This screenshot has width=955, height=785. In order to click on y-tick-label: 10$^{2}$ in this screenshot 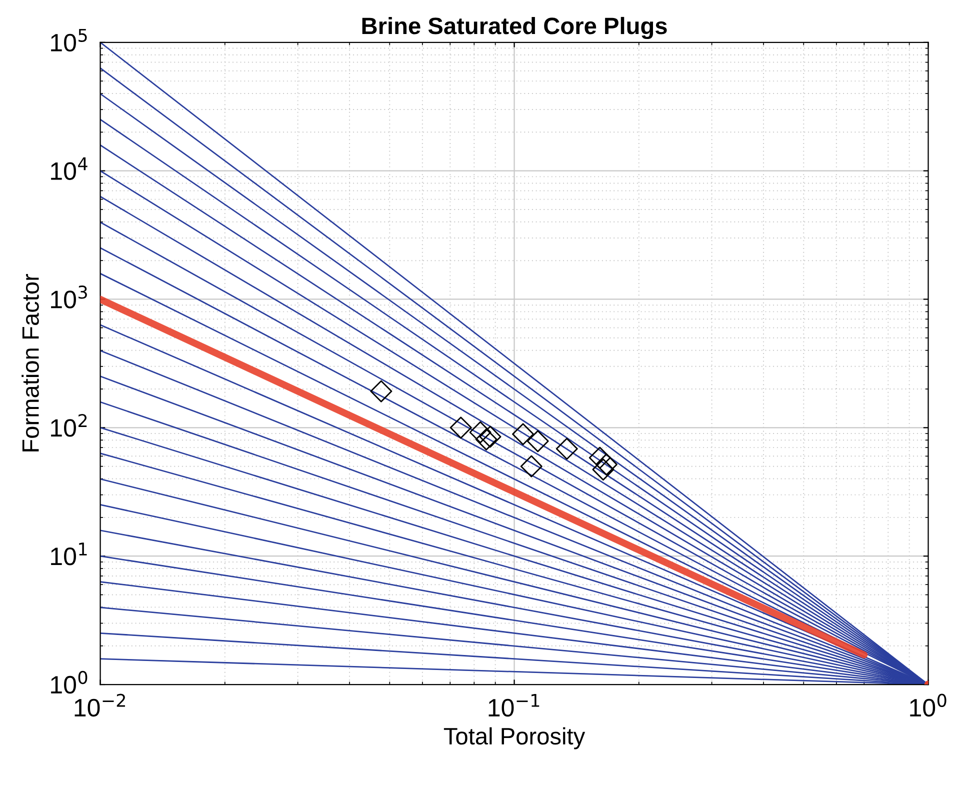, I will do `click(69, 425)`.